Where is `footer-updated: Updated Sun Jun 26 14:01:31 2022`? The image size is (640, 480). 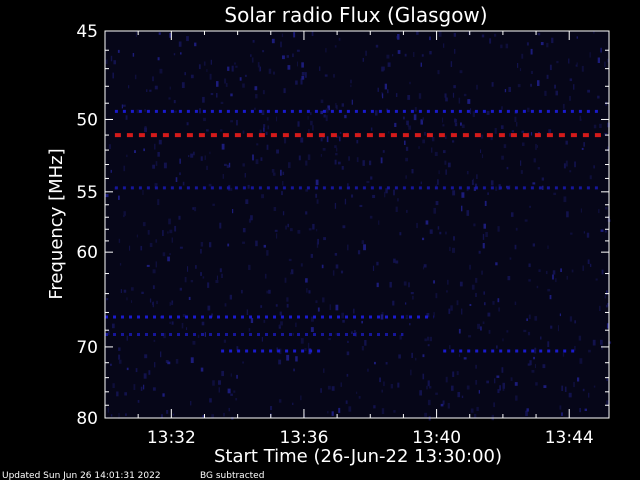 footer-updated: Updated Sun Jun 26 14:01:31 2022 is located at coordinates (81, 475).